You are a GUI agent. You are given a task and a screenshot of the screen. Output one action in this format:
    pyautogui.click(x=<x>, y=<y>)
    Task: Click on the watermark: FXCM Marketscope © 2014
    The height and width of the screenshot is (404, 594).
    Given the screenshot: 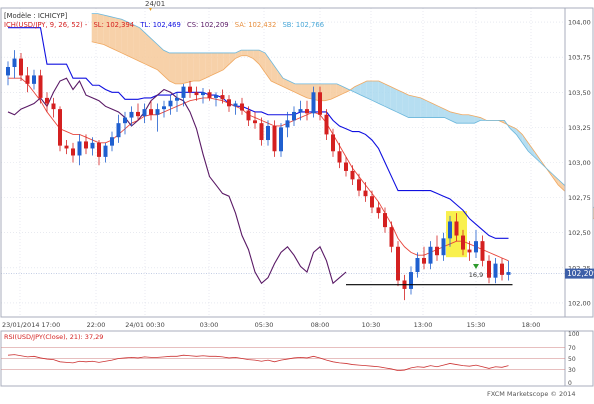 What is the action you would take?
    pyautogui.click(x=531, y=394)
    